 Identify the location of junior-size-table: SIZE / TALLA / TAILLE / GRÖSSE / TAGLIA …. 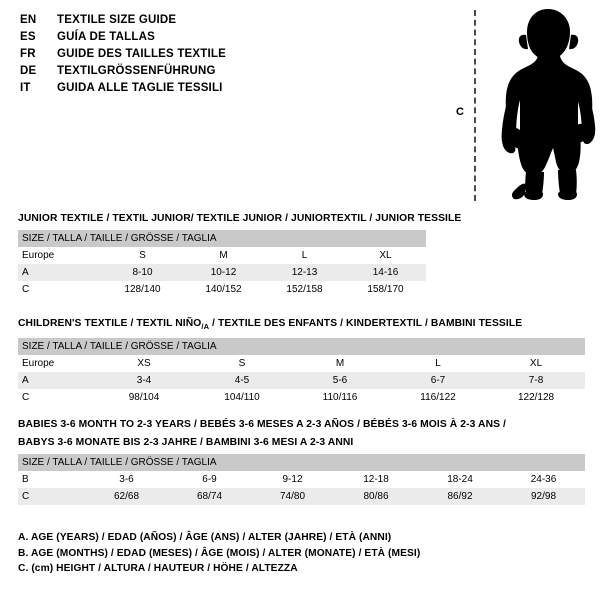
(222, 264).